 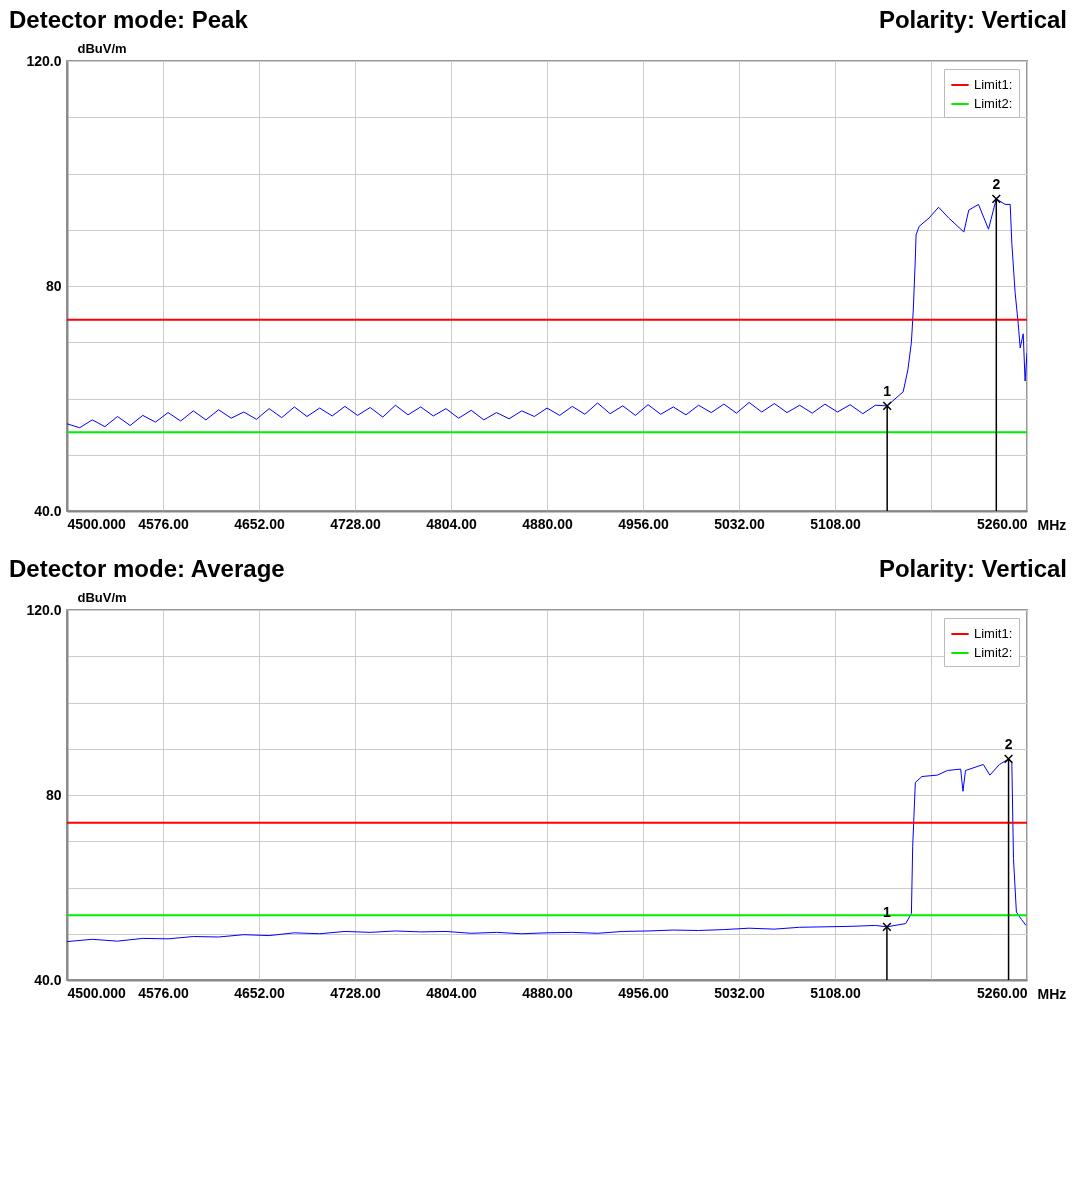 What do you see at coordinates (887, 390) in the screenshot?
I see `annotation: 1` at bounding box center [887, 390].